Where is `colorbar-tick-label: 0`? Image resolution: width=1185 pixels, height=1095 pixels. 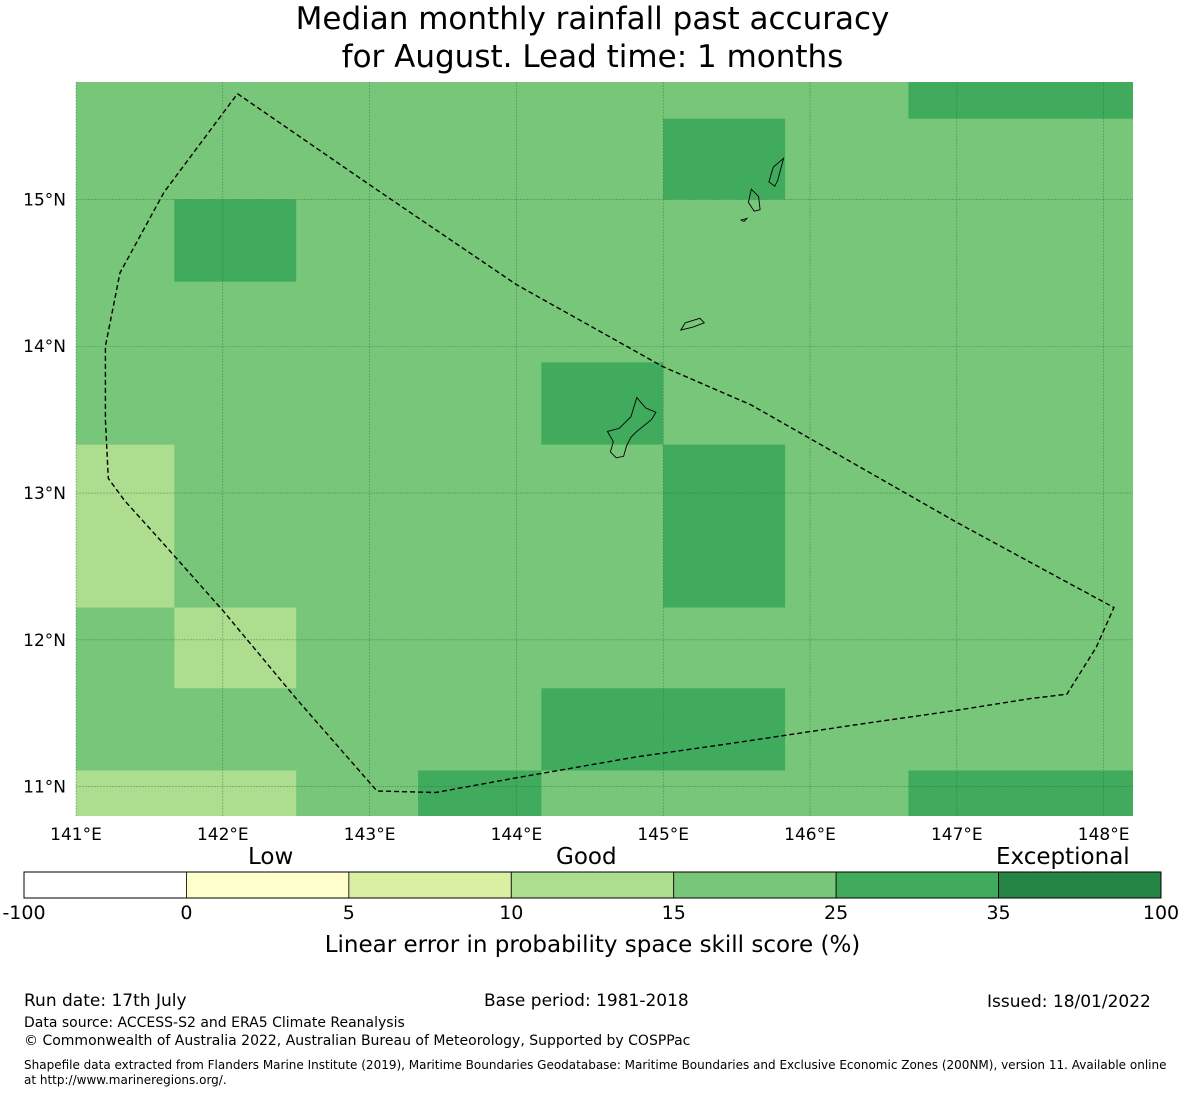 colorbar-tick-label: 0 is located at coordinates (186, 913).